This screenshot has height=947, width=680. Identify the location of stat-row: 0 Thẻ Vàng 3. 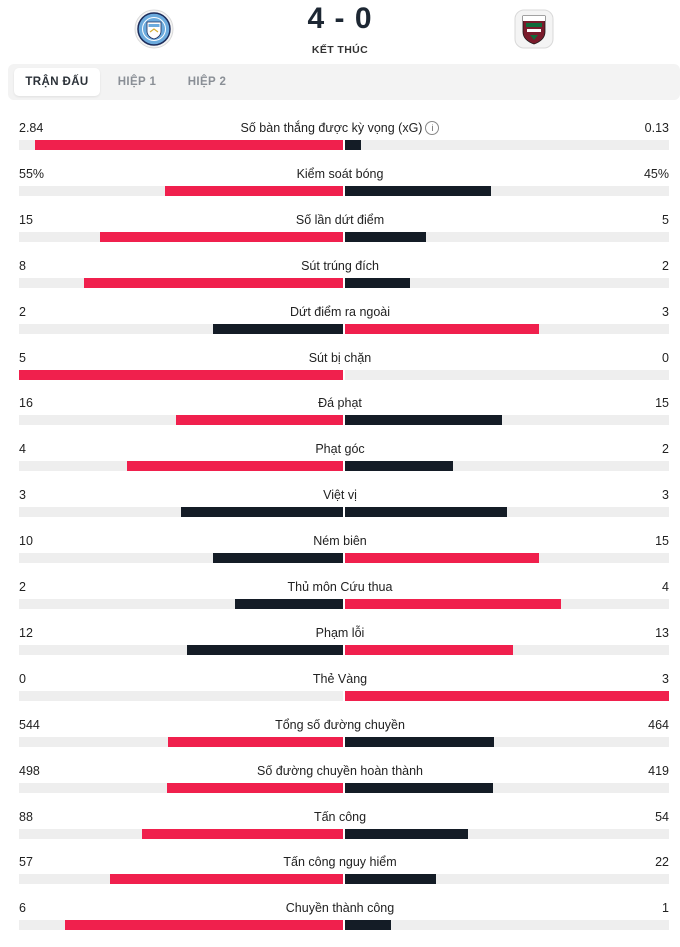
(340, 695).